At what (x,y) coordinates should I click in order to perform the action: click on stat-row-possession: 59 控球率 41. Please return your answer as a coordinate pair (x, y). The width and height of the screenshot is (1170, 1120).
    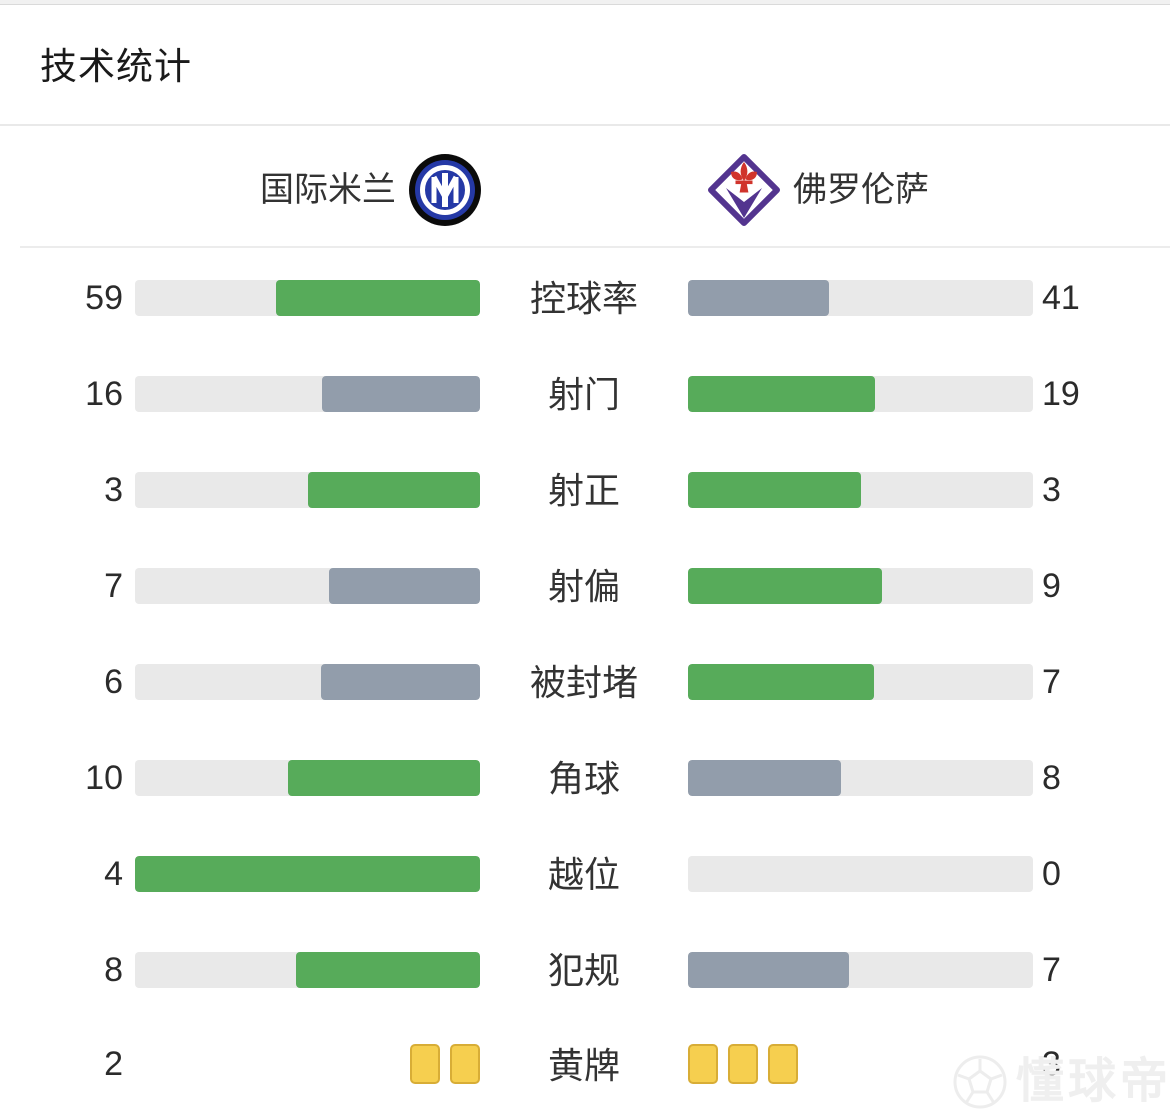
    Looking at the image, I should click on (585, 298).